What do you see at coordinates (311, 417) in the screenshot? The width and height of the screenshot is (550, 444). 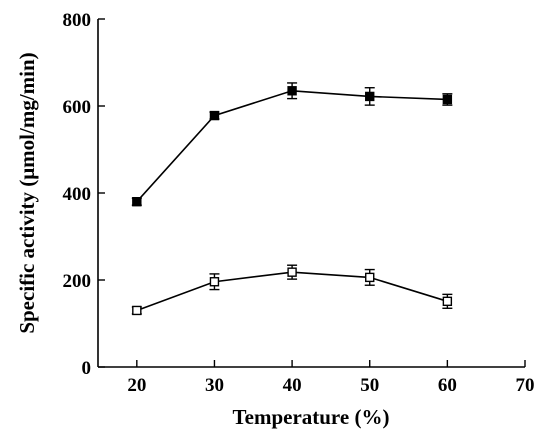 I see `x-axis-title: Temperature (%)` at bounding box center [311, 417].